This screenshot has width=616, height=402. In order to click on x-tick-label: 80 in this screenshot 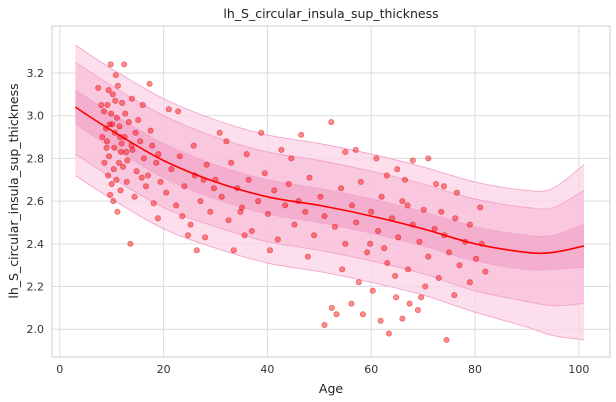, I will do `click(475, 369)`.